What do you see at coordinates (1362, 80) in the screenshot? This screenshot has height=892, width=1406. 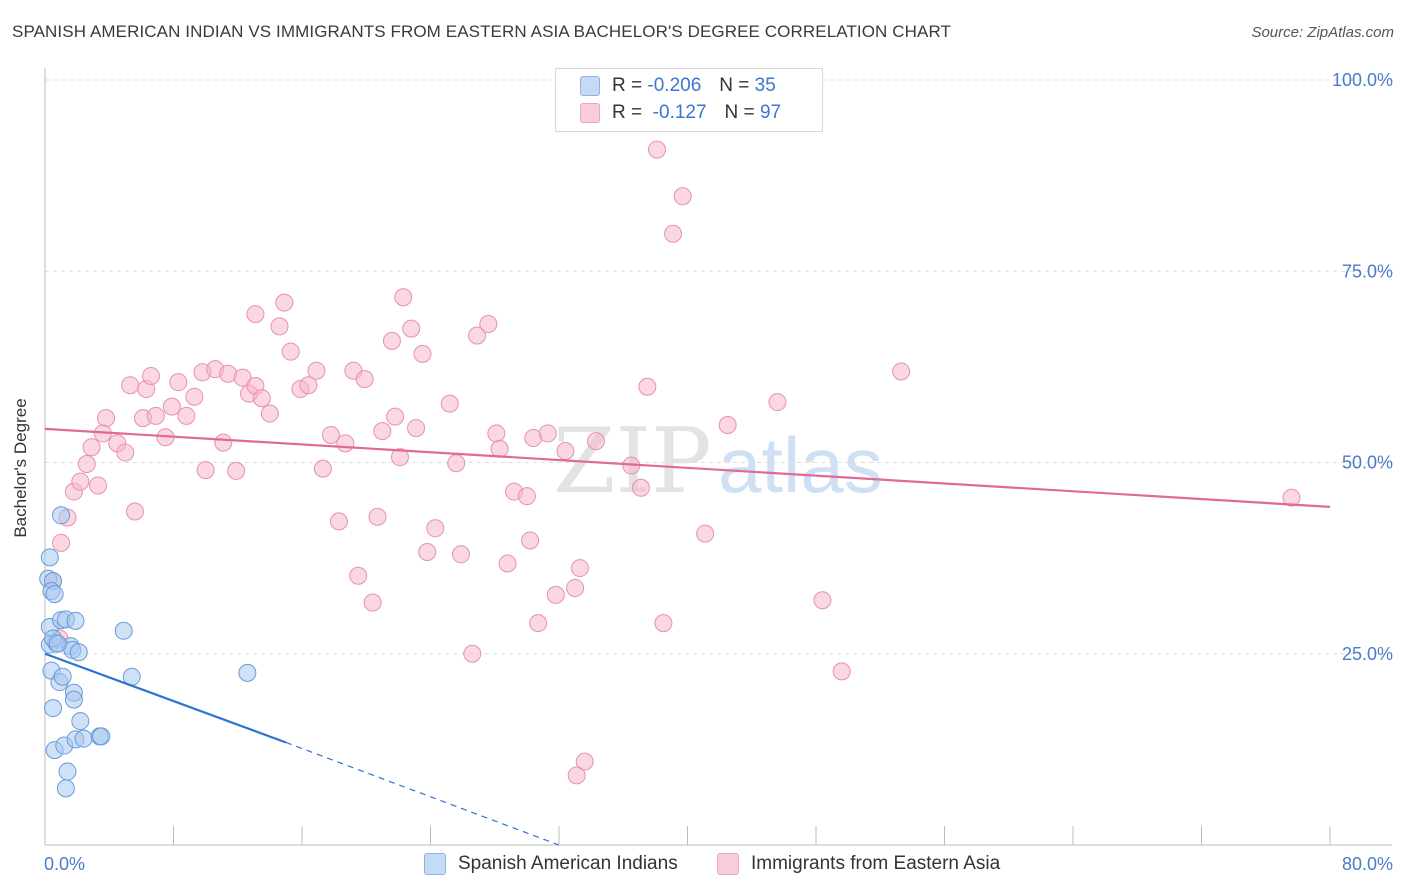 I see `y-tick-label: 100.0%` at bounding box center [1362, 80].